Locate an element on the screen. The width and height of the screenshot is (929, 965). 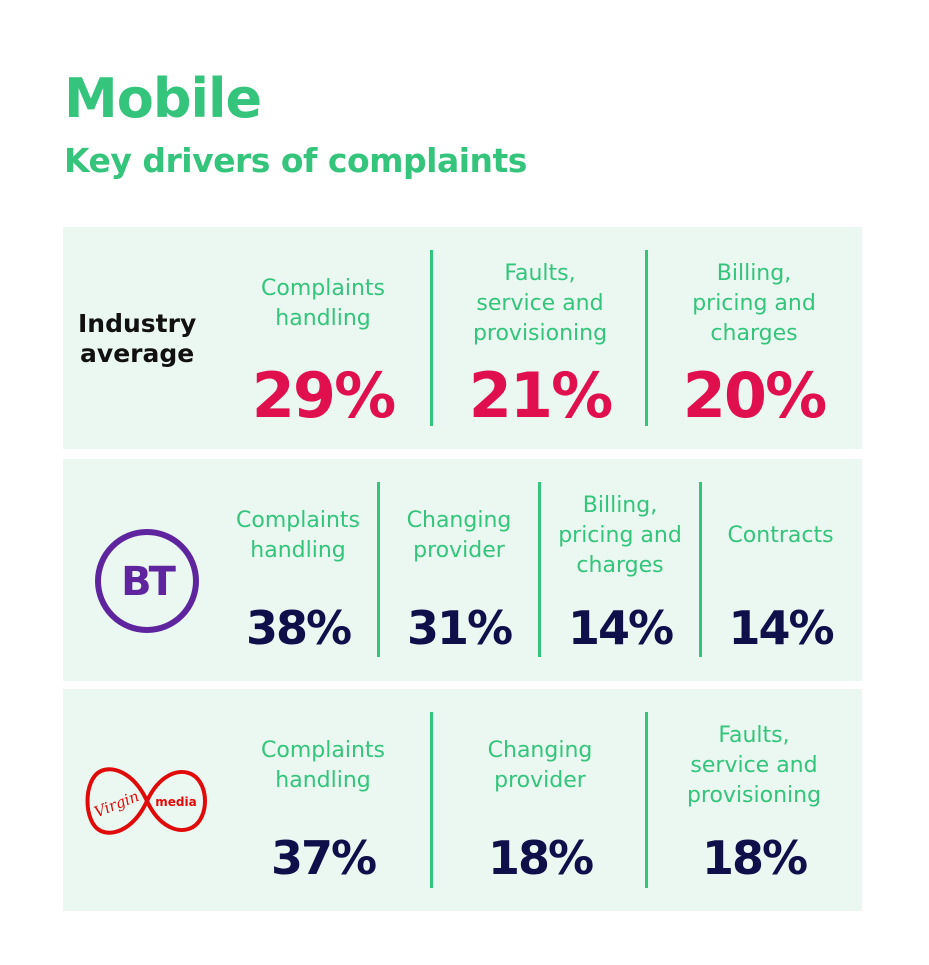
driver-percentage: 37% is located at coordinates (323, 858).